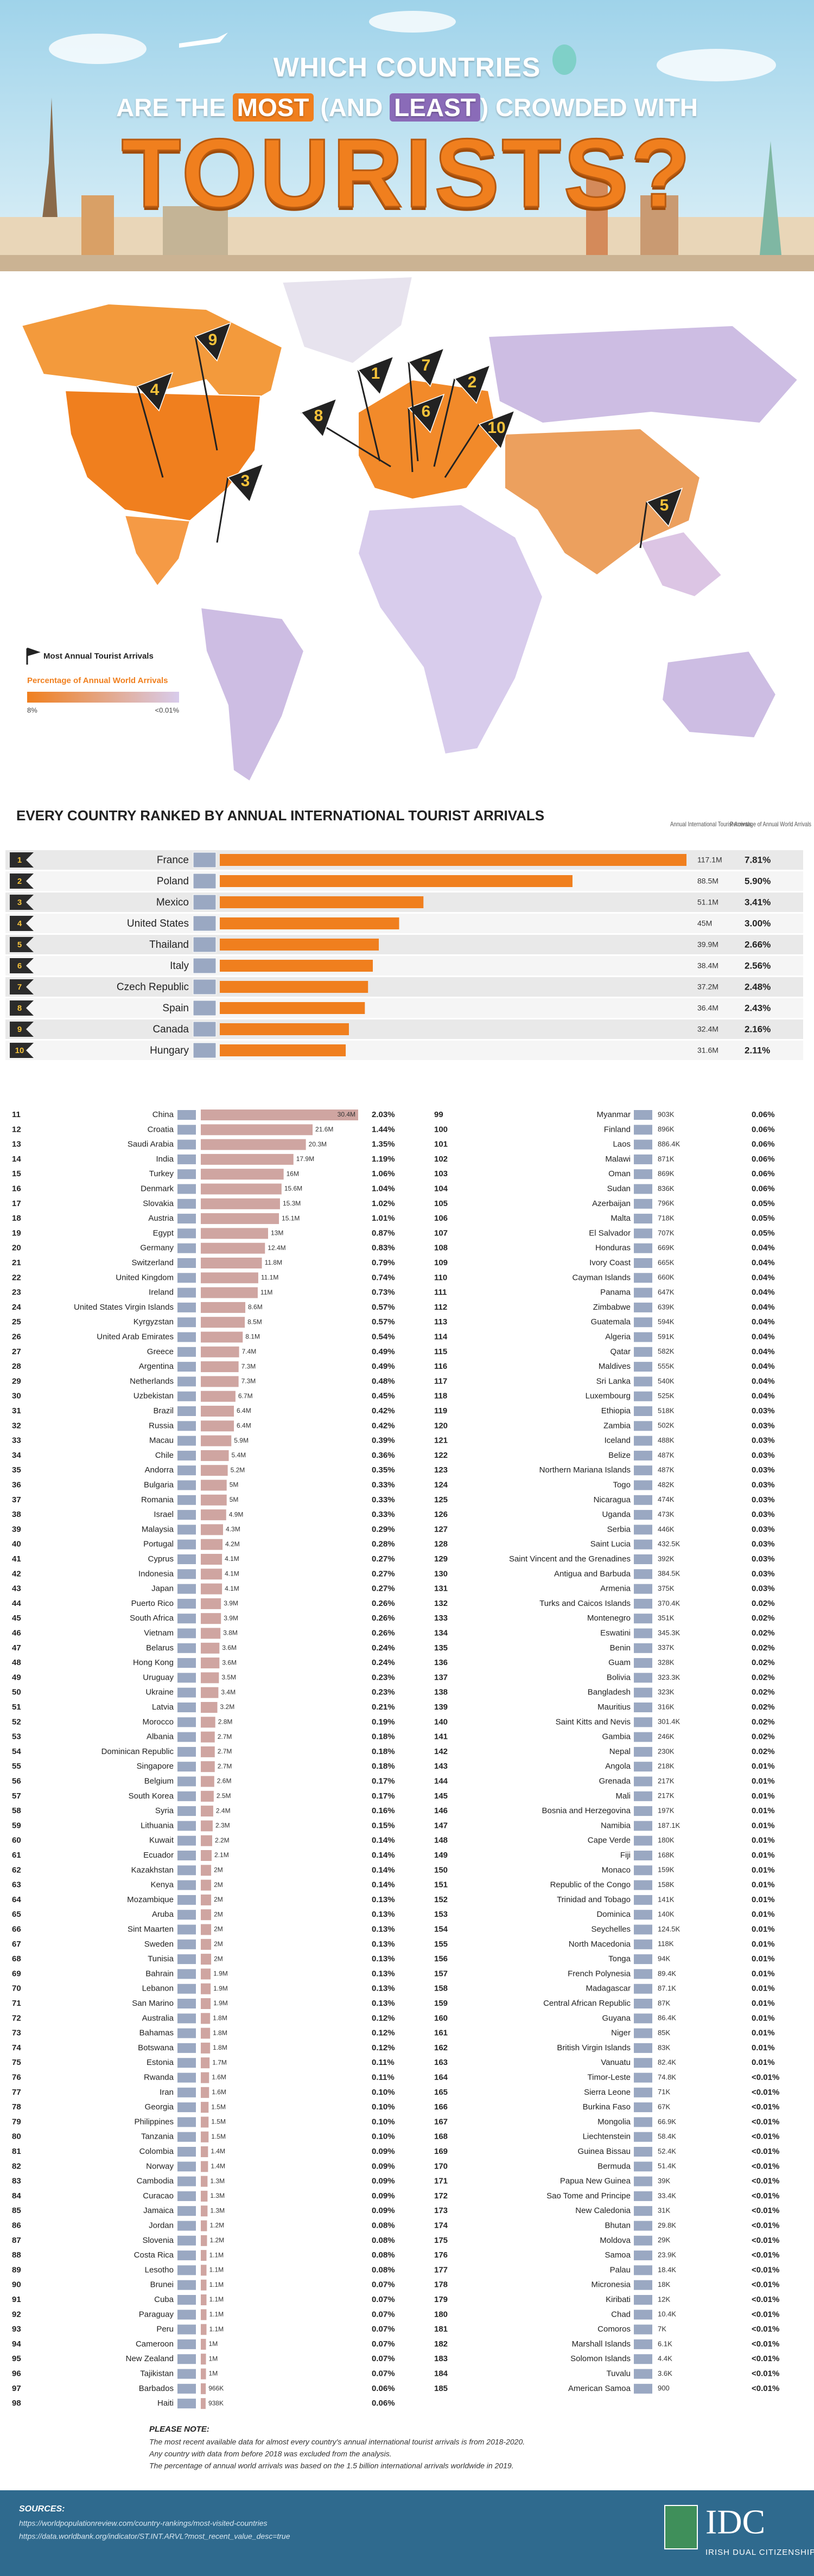 The height and width of the screenshot is (2576, 814). Describe the element at coordinates (616, 1737) in the screenshot. I see `country: Gambia` at that location.